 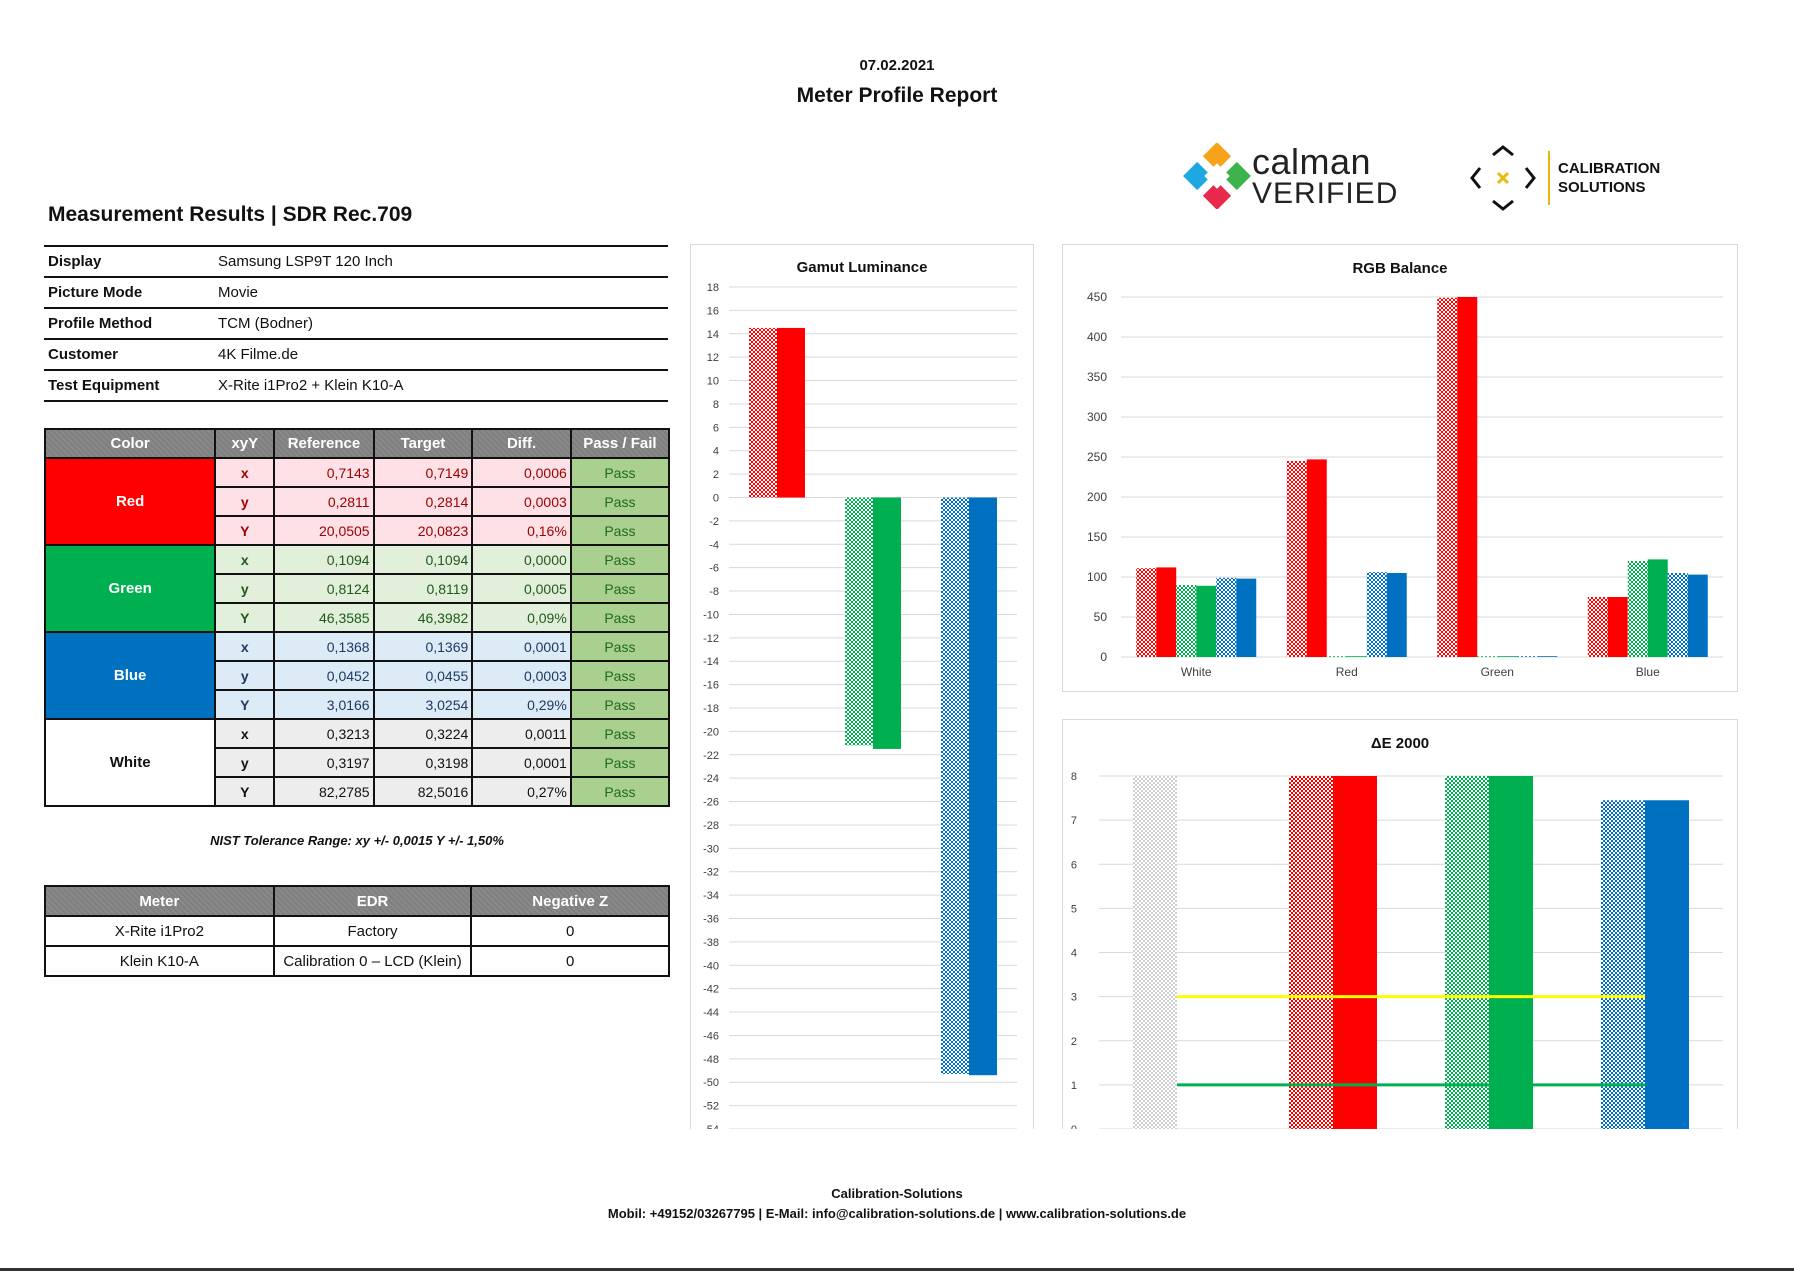 What do you see at coordinates (324, 501) in the screenshot?
I see `reference-cell: 0,2811` at bounding box center [324, 501].